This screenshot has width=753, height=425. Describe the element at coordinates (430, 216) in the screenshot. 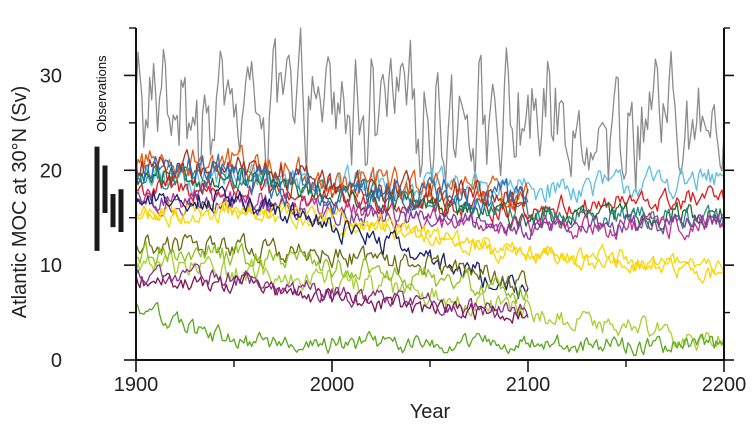

I see `series-line-purple` at that location.